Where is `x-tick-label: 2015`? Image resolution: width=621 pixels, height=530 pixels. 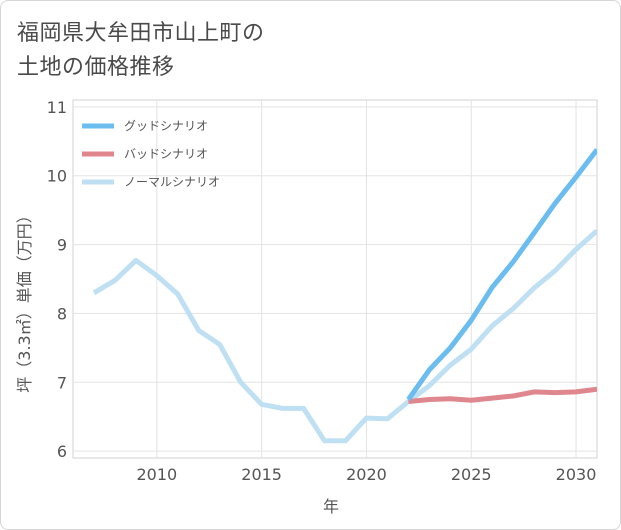
x-tick-label: 2015 is located at coordinates (261, 474).